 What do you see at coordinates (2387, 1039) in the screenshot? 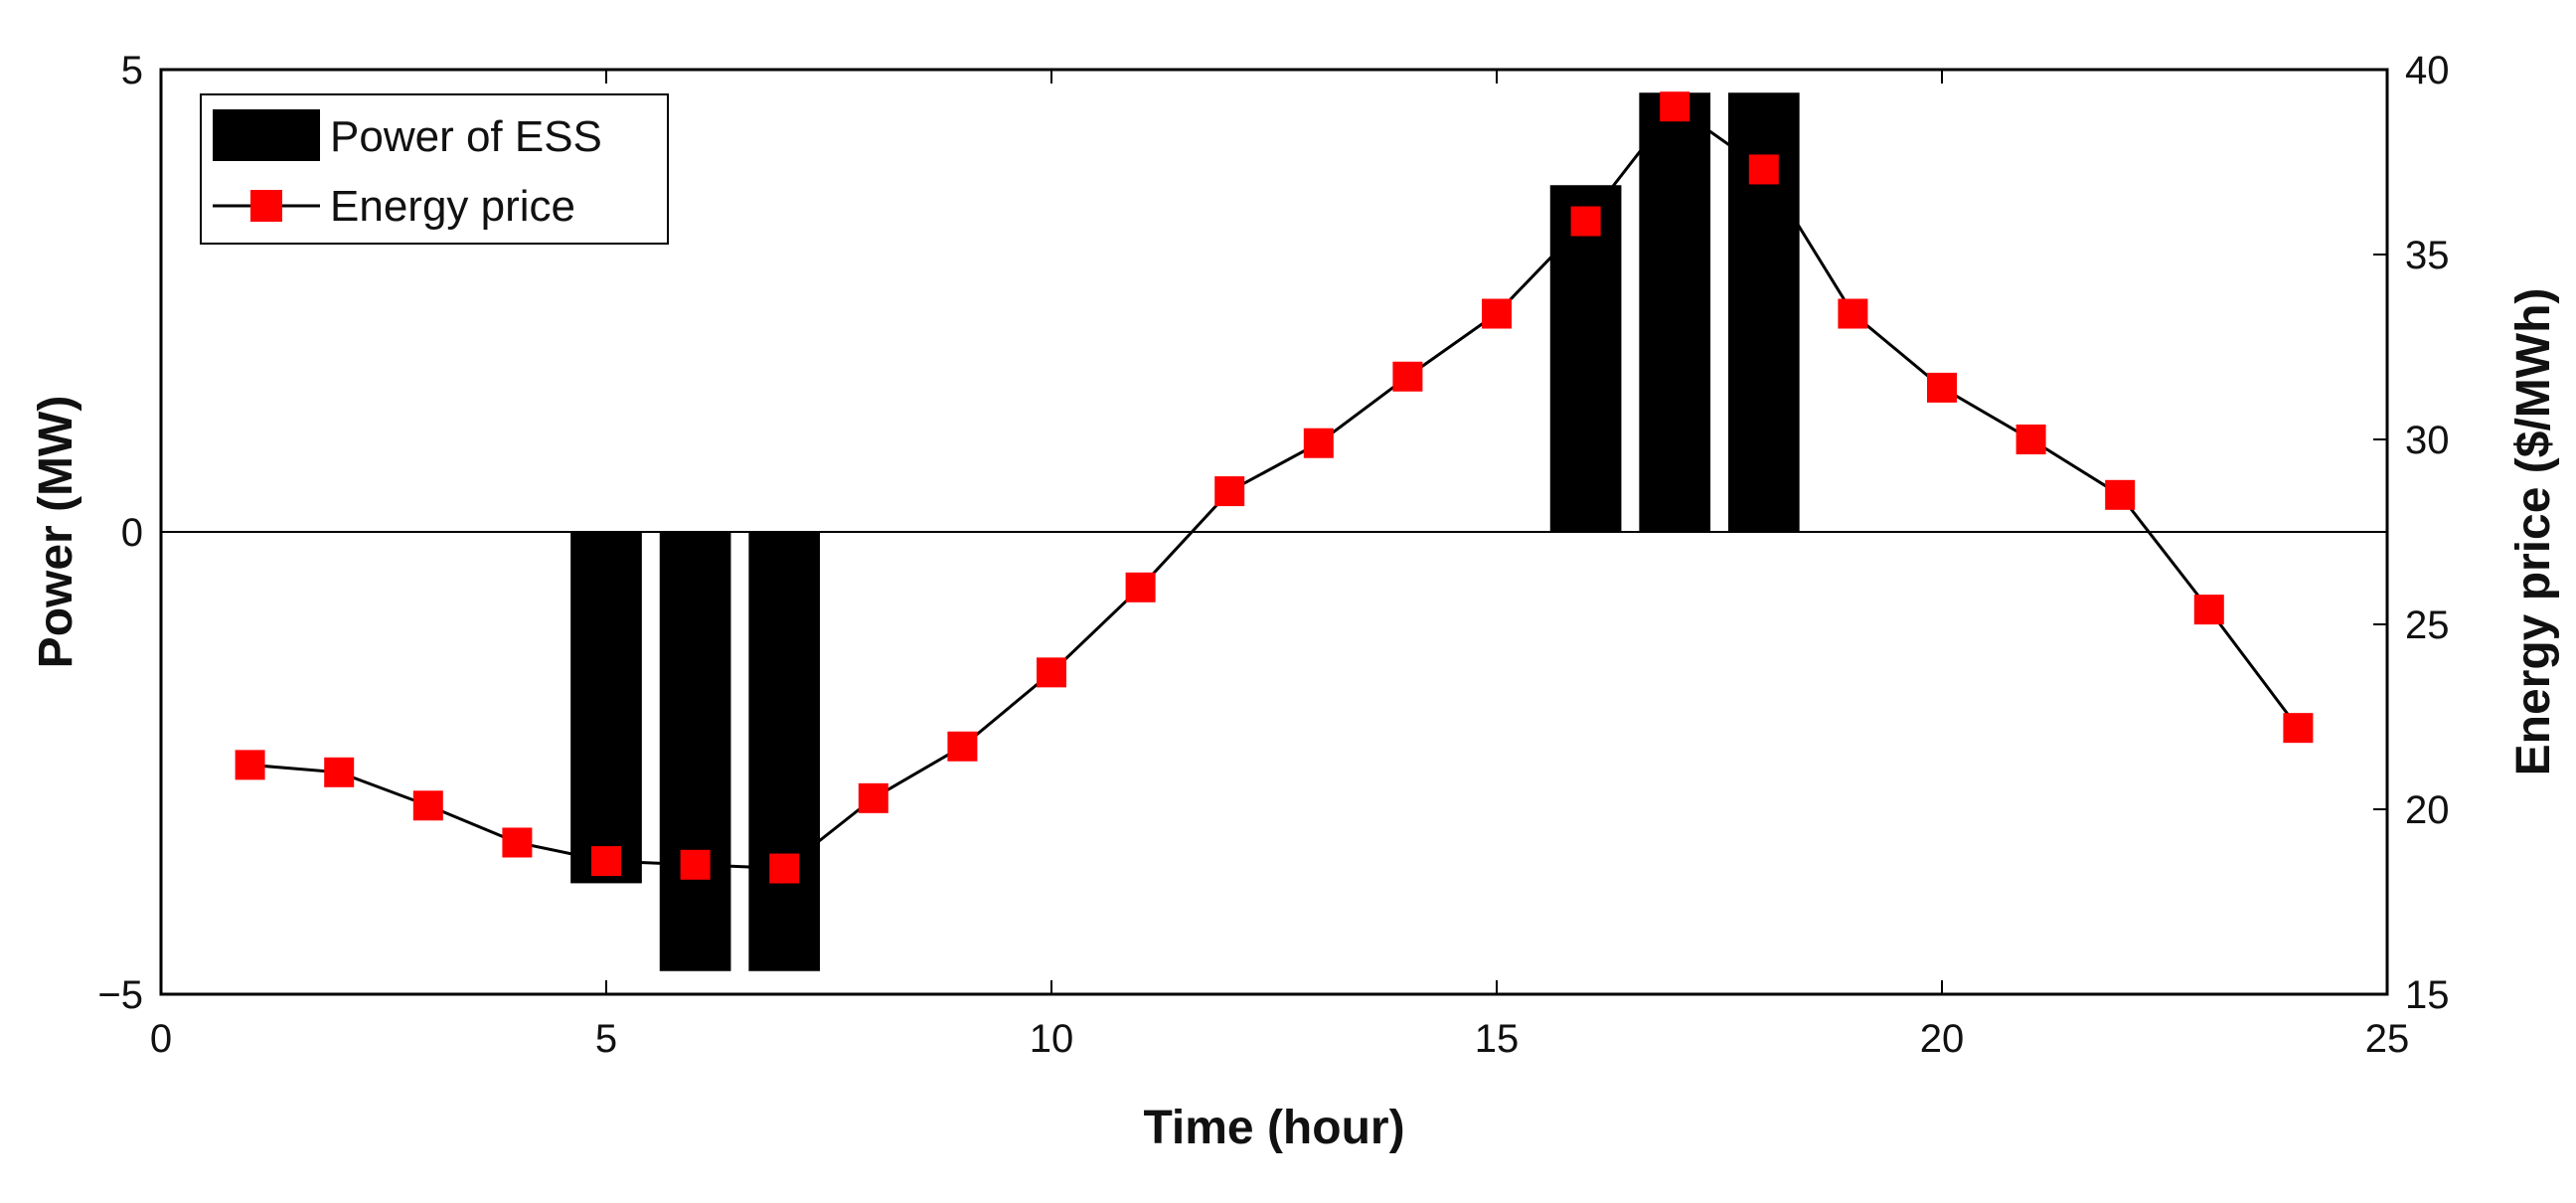
I see `x-tick-label: 25` at bounding box center [2387, 1039].